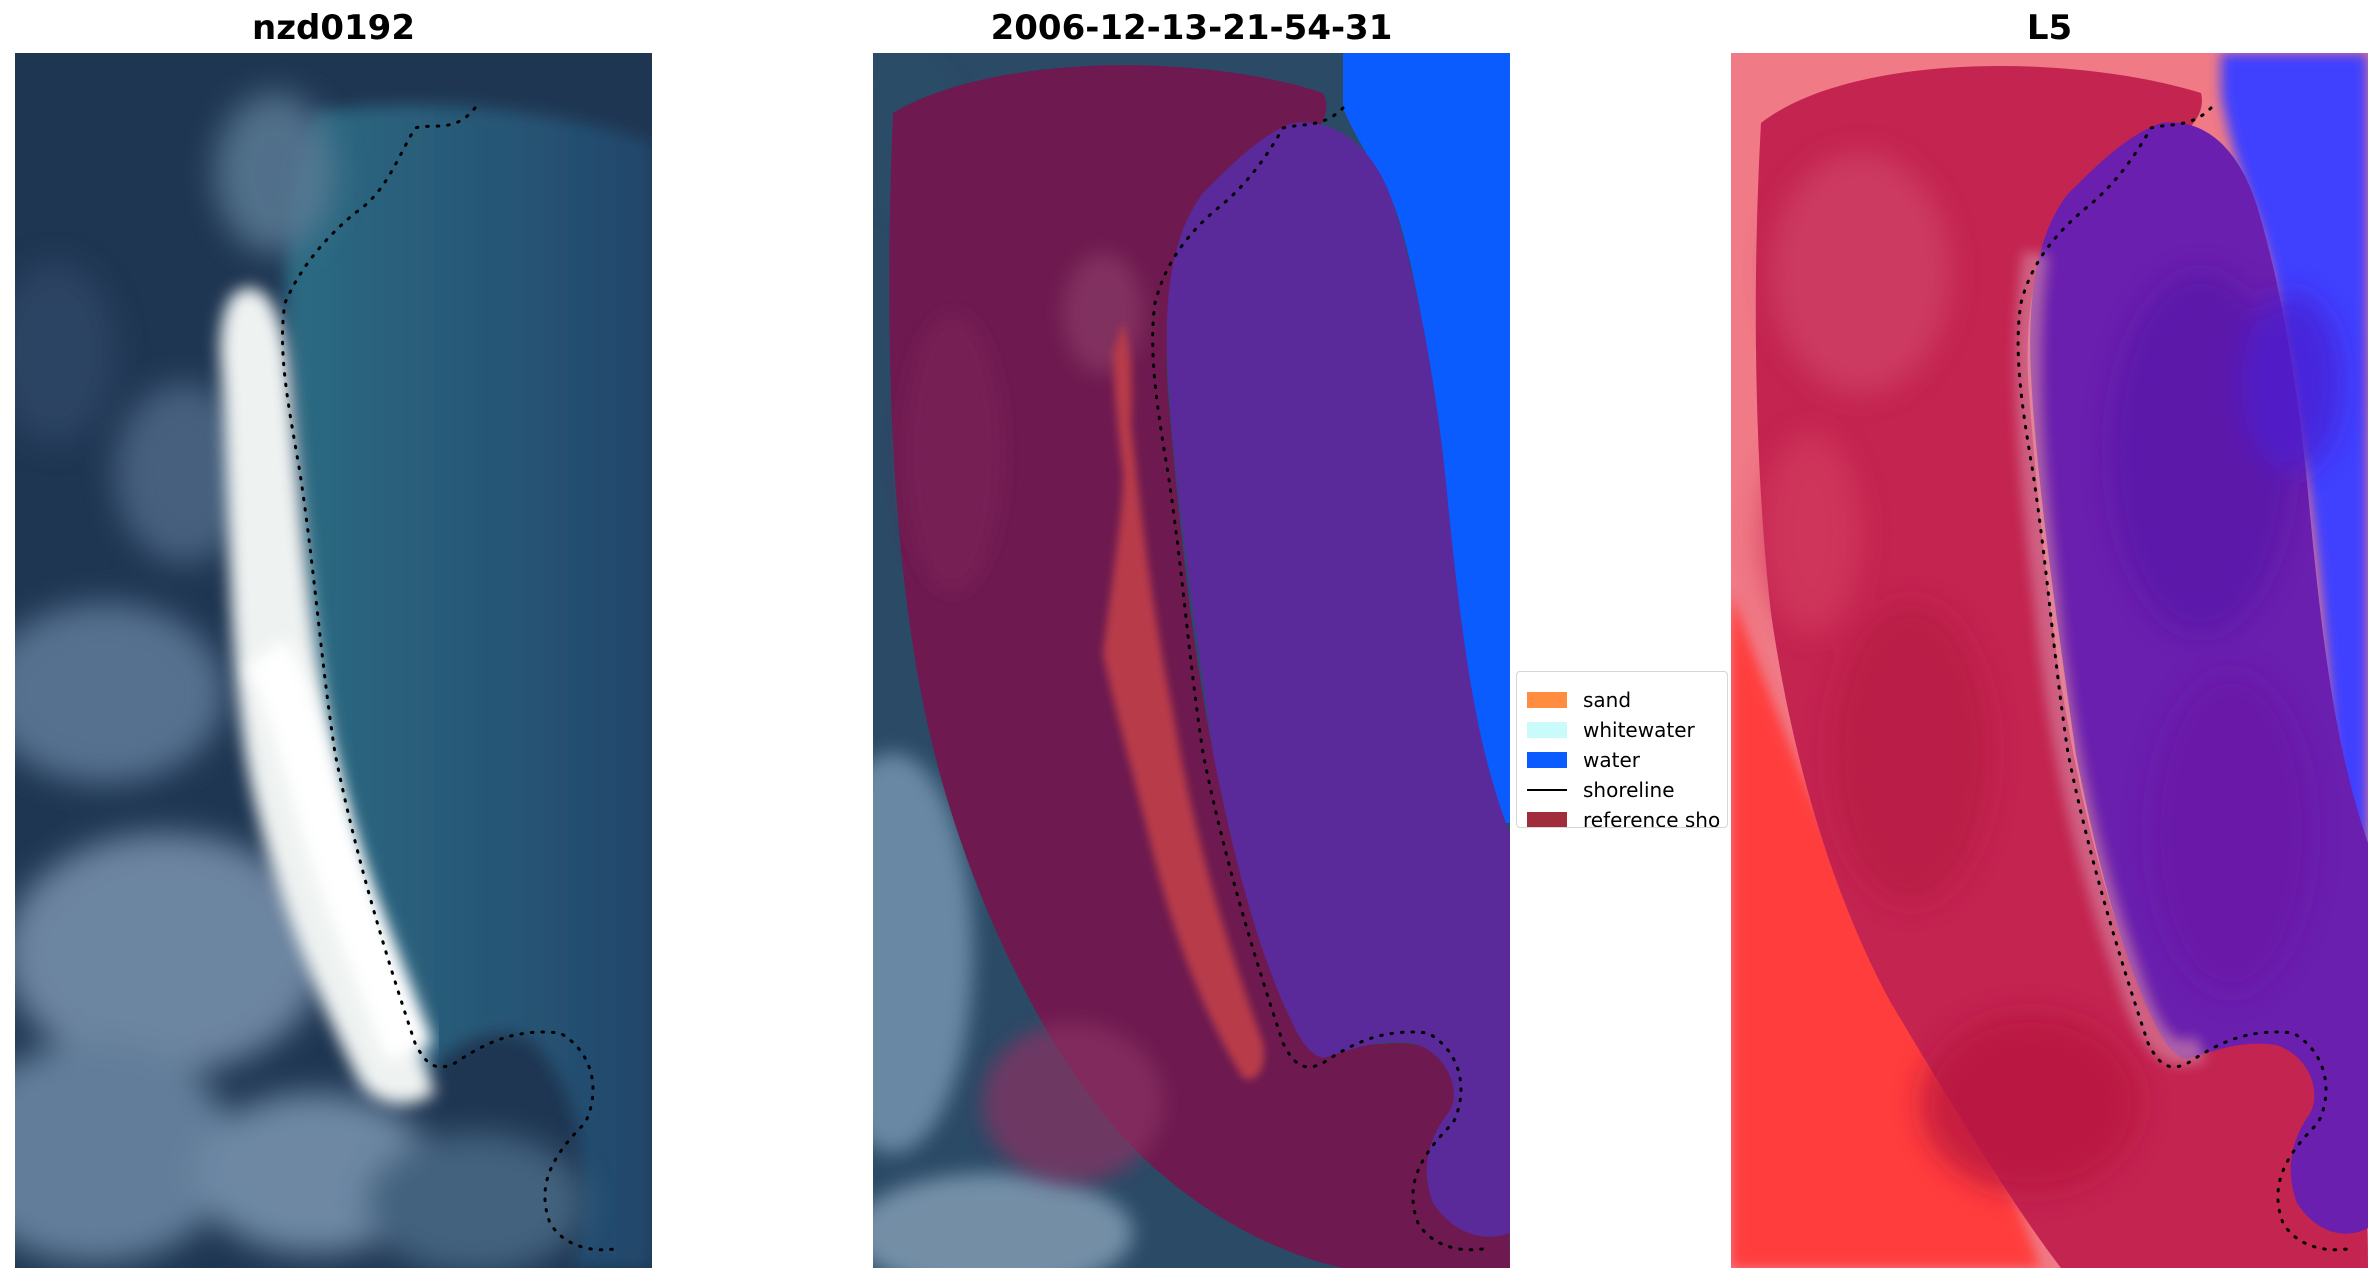 Image resolution: width=2380 pixels, height=1283 pixels. I want to click on legend-item-shoreline: shoreline, so click(1601, 790).